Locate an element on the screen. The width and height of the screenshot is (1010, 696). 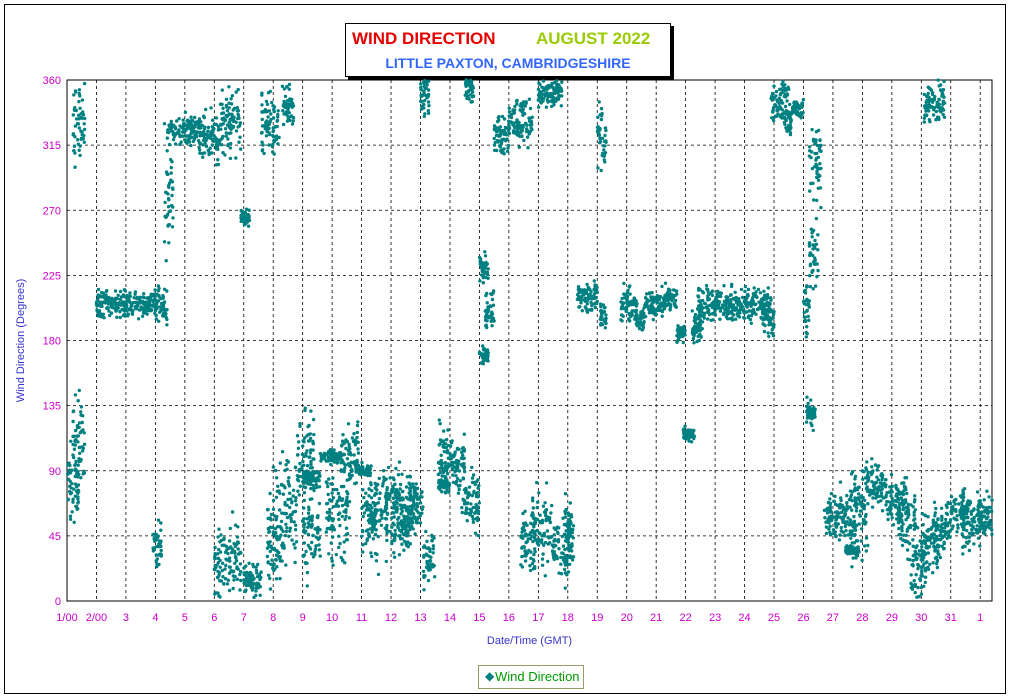
x-tick-label: 7 is located at coordinates (244, 618).